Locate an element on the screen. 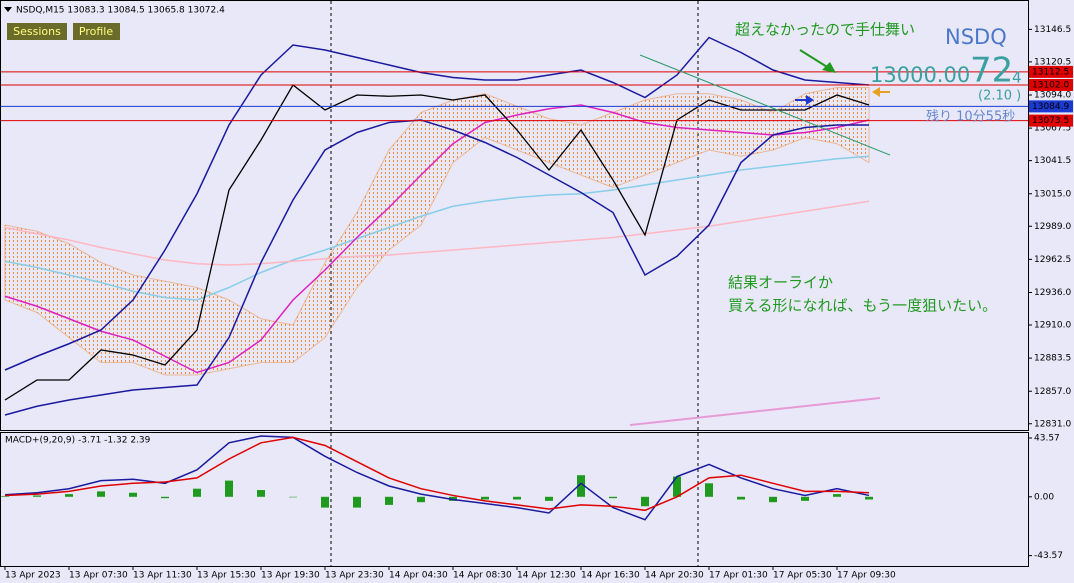  y-tick-label: 12936.0 is located at coordinates (1052, 293).